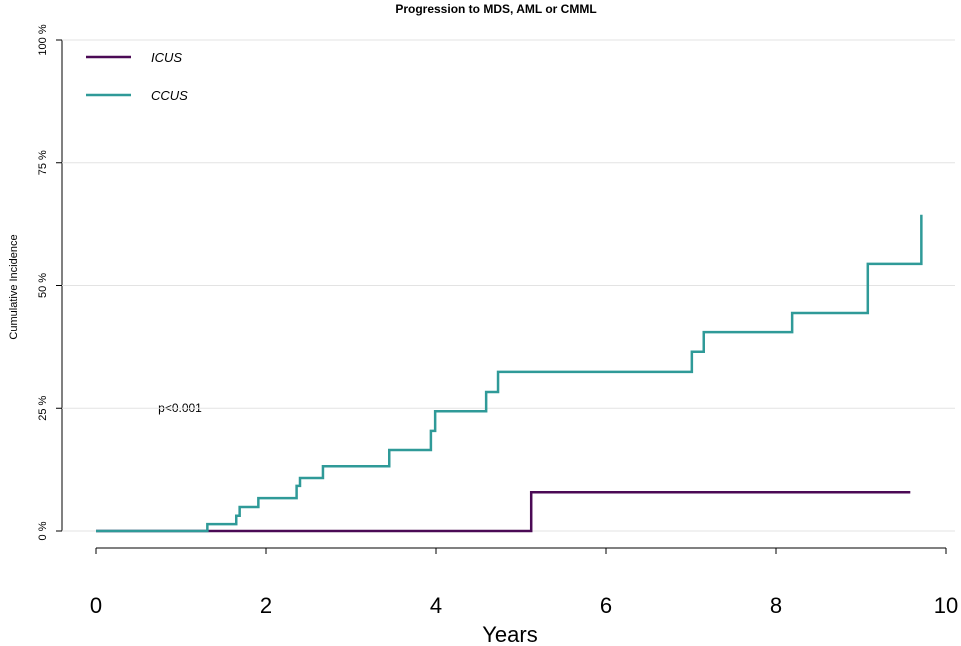 This screenshot has width=961, height=646. I want to click on x-tick-label: 4, so click(436, 605).